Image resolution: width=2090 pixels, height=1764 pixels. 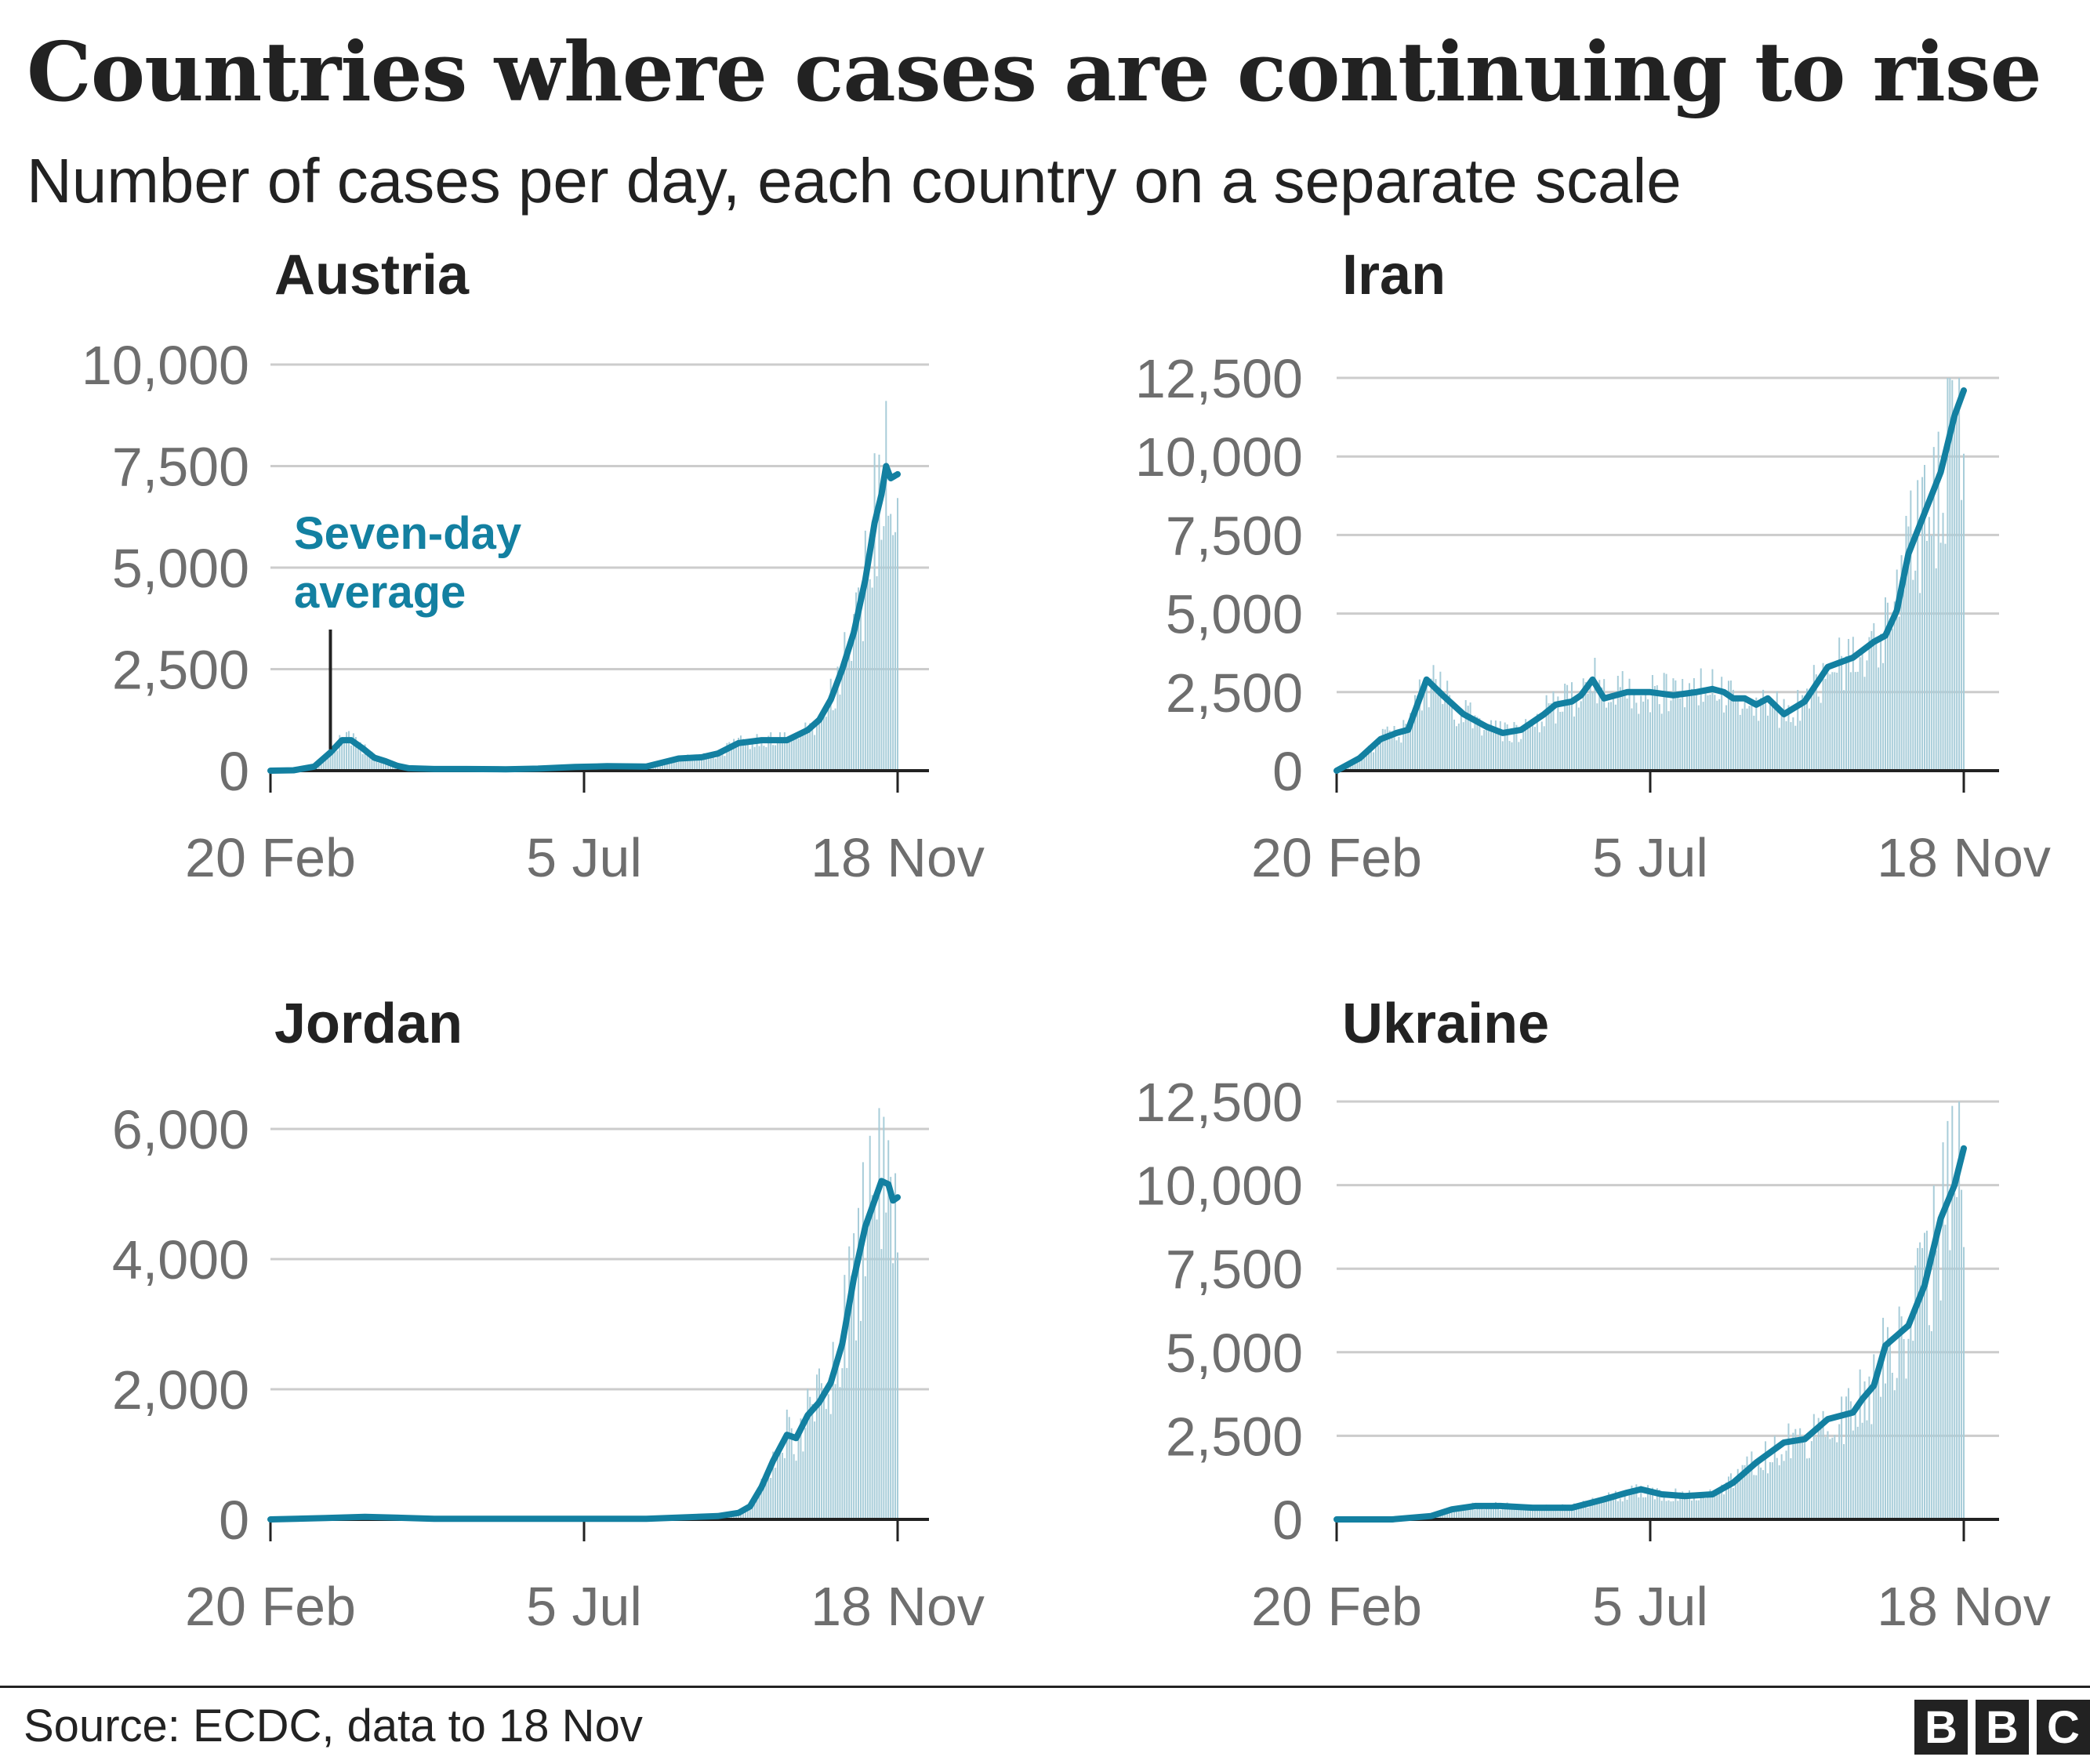 I want to click on bbc-logo: B B C, so click(x=2002, y=1727).